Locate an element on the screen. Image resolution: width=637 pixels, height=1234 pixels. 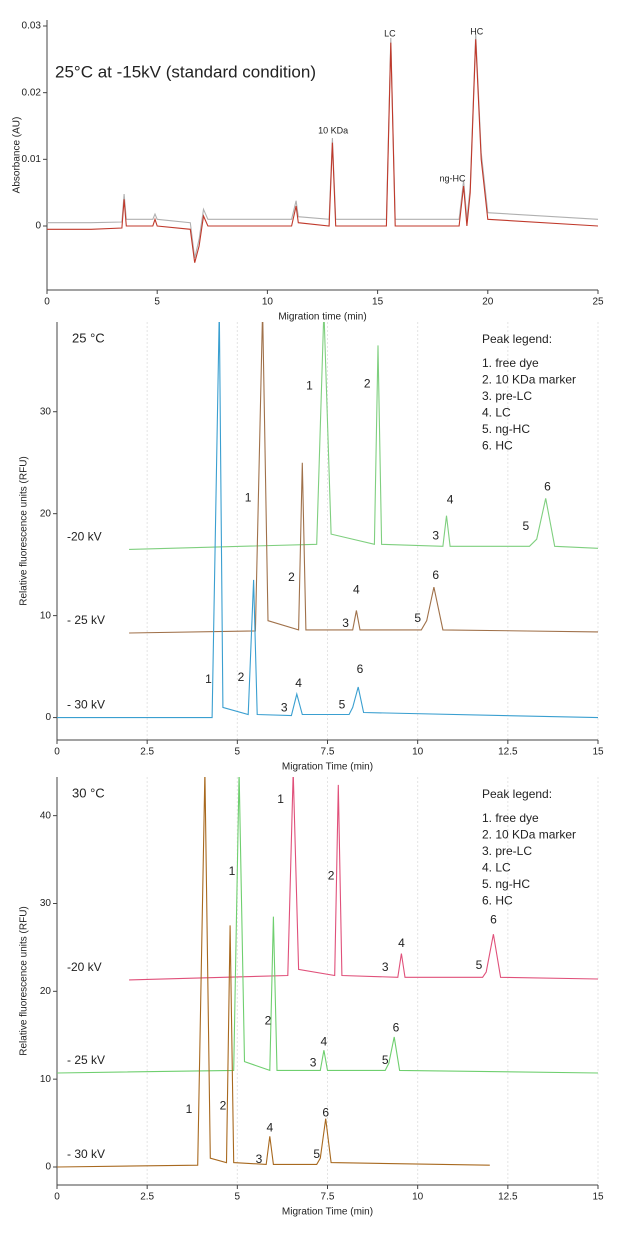
peak-label: ng-HC is located at coordinates (453, 179).